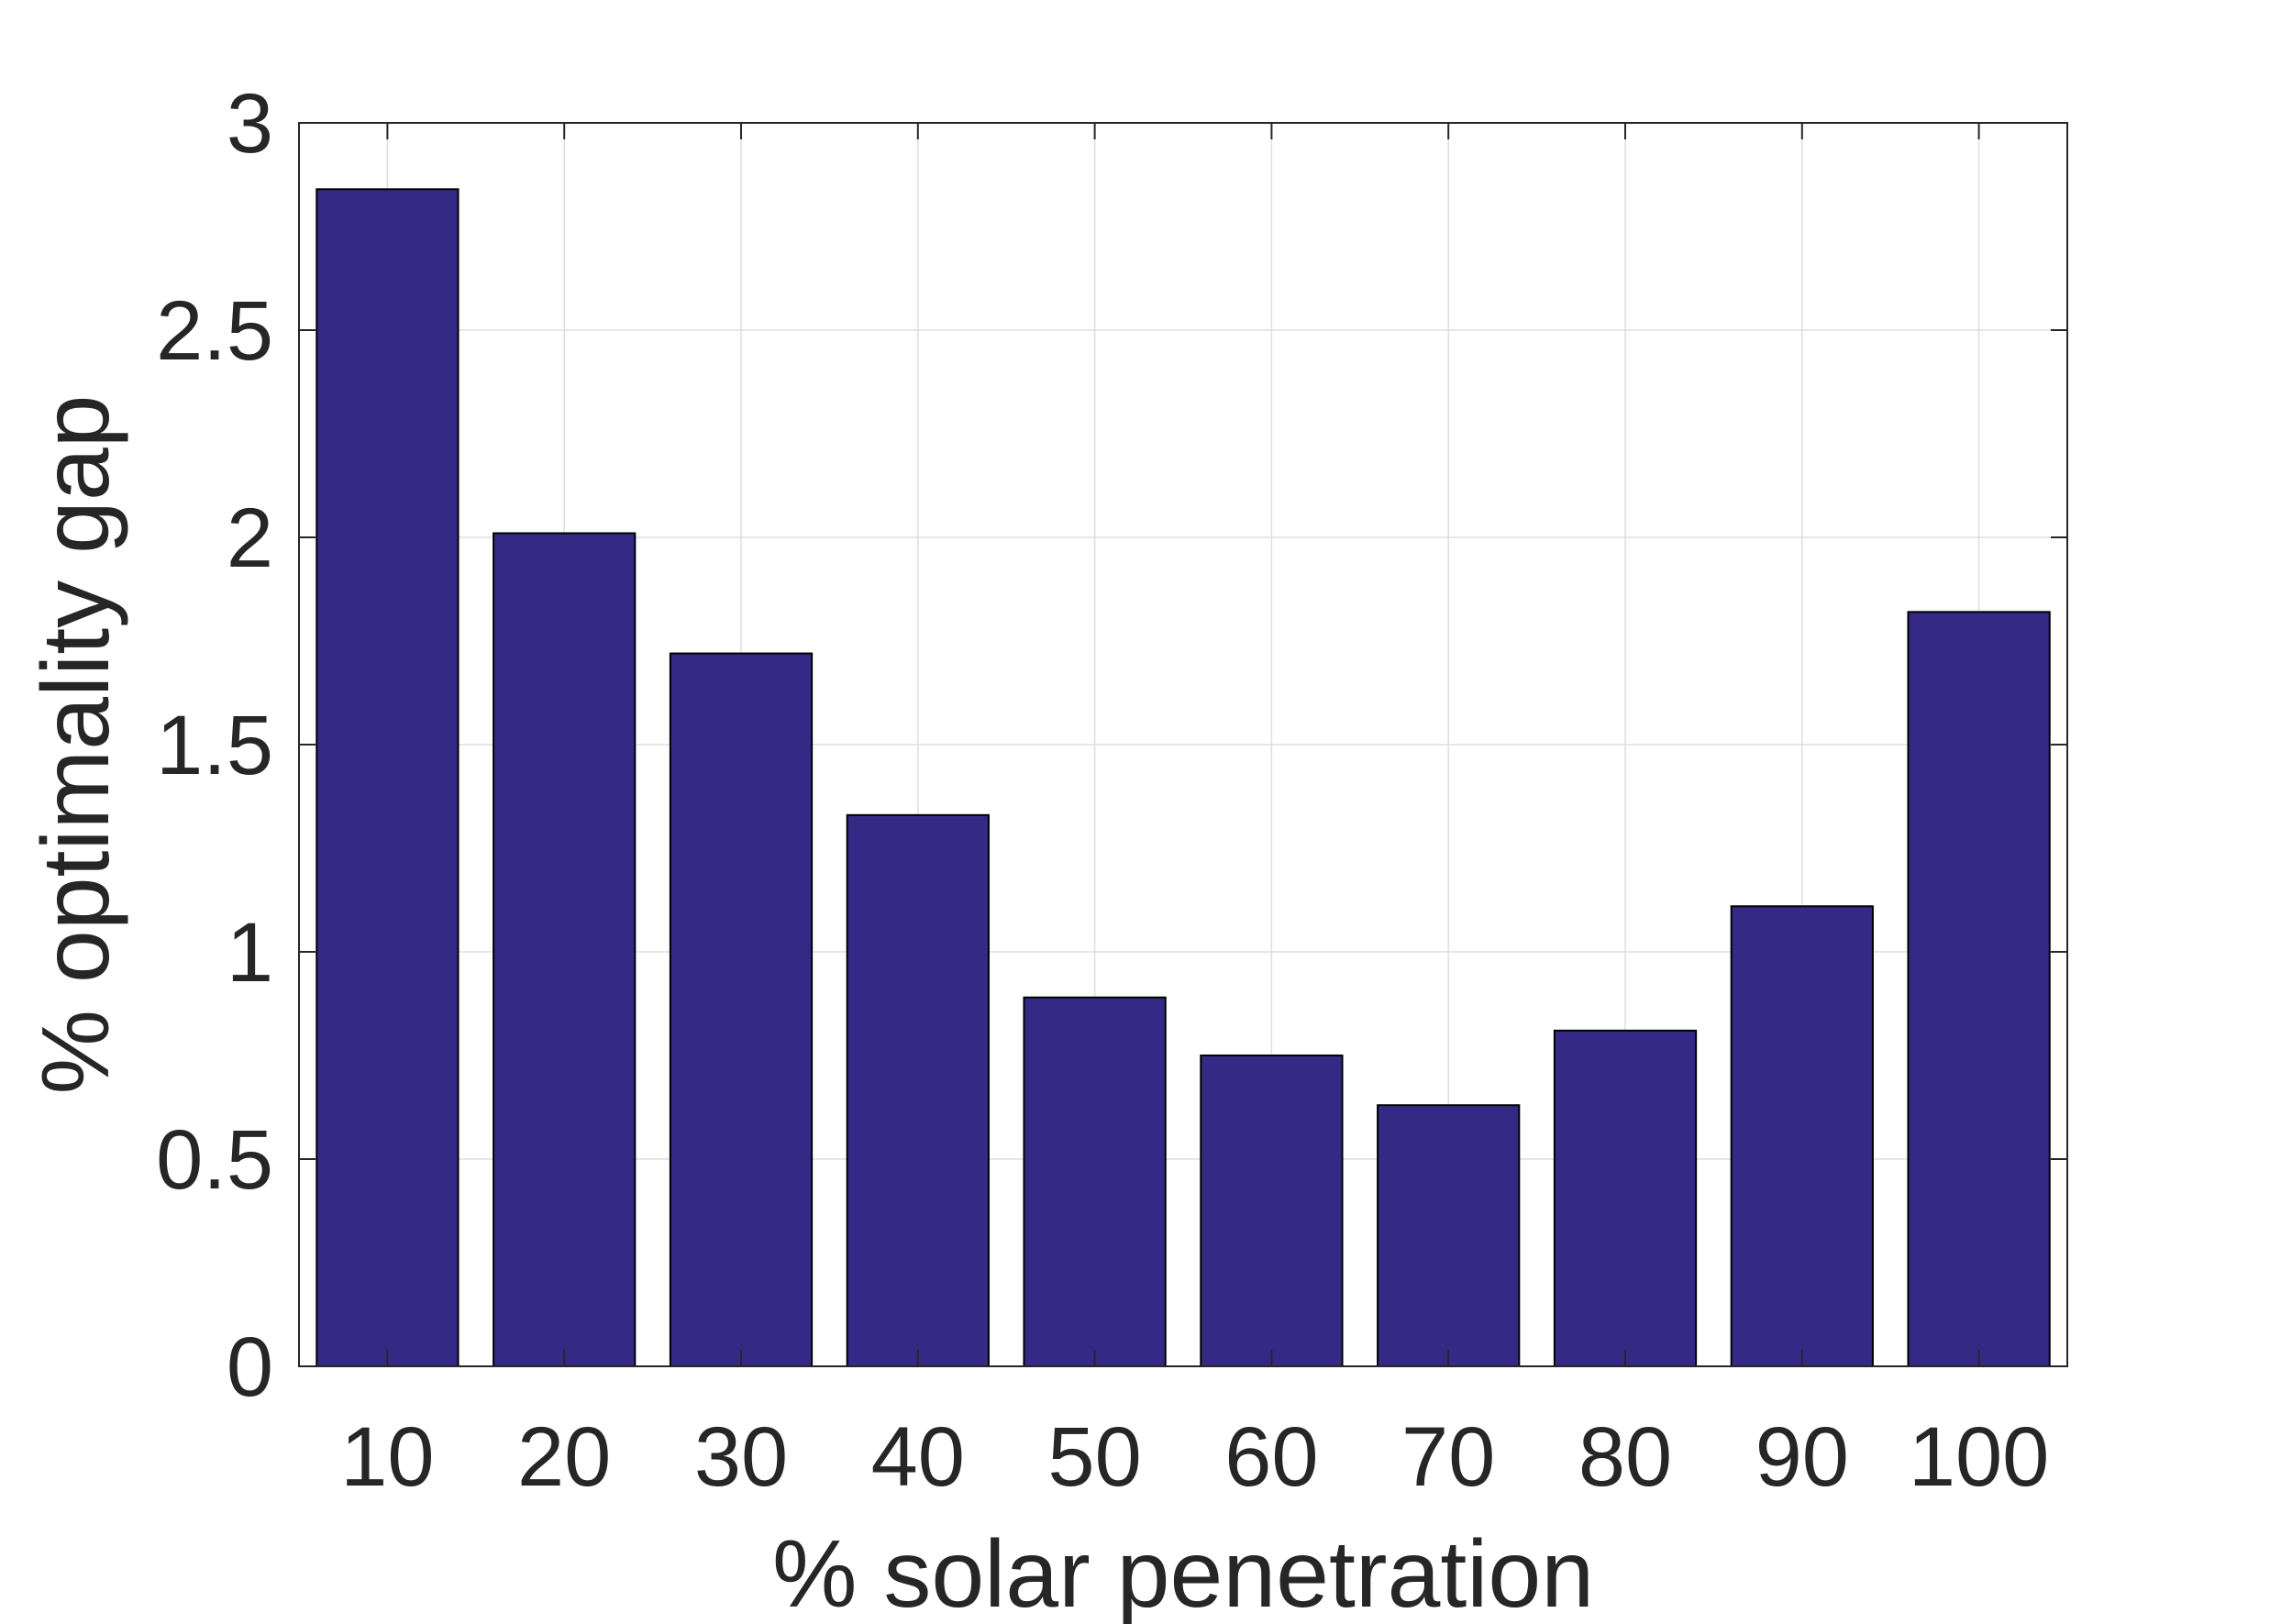 Image resolution: width=2270 pixels, height=1624 pixels. What do you see at coordinates (1979, 1457) in the screenshot?
I see `x-tick-label: 100` at bounding box center [1979, 1457].